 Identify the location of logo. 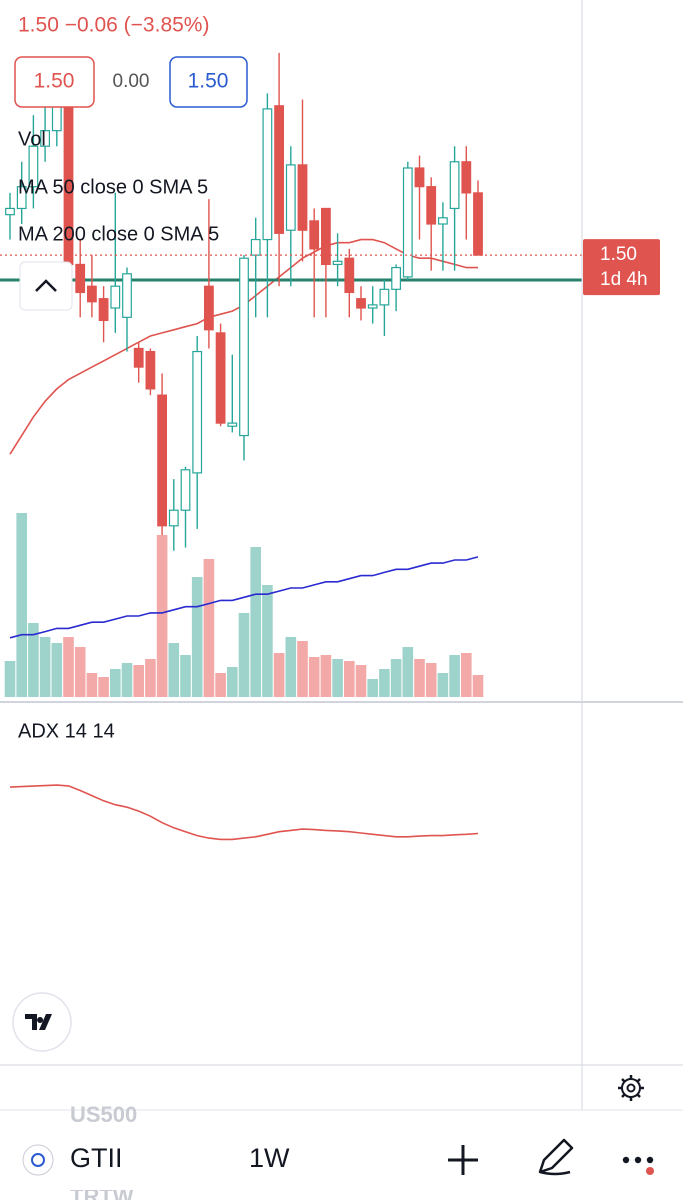
(42, 1022).